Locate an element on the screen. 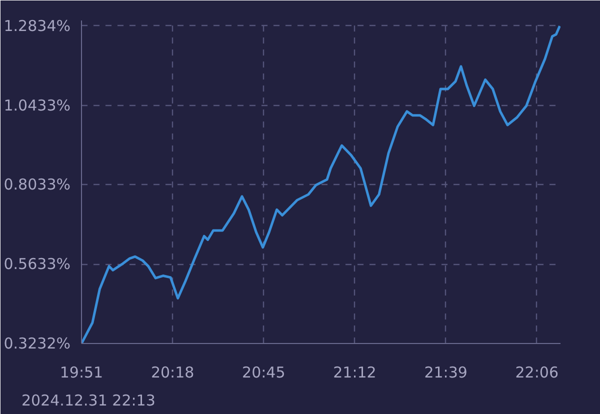 This screenshot has height=414, width=600. x-tick-label: 20:18 is located at coordinates (172, 373).